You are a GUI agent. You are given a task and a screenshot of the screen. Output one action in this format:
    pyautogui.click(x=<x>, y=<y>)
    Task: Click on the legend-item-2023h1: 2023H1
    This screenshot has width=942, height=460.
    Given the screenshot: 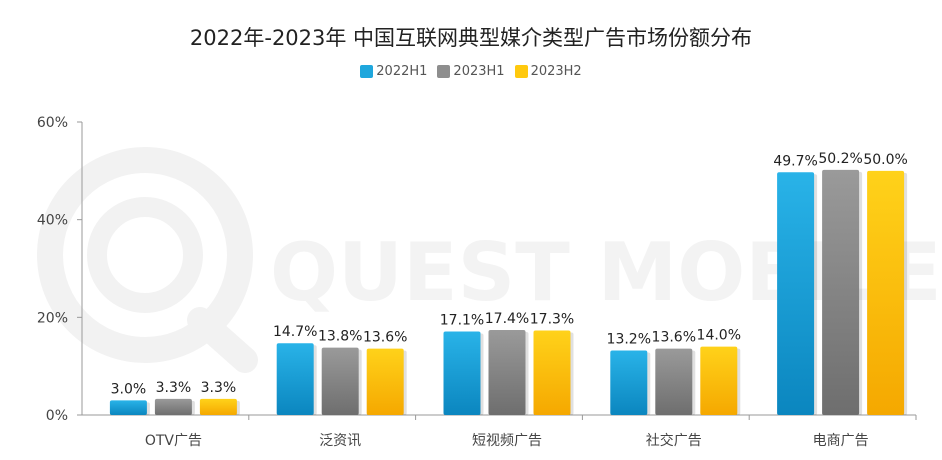 What is the action you would take?
    pyautogui.click(x=471, y=71)
    